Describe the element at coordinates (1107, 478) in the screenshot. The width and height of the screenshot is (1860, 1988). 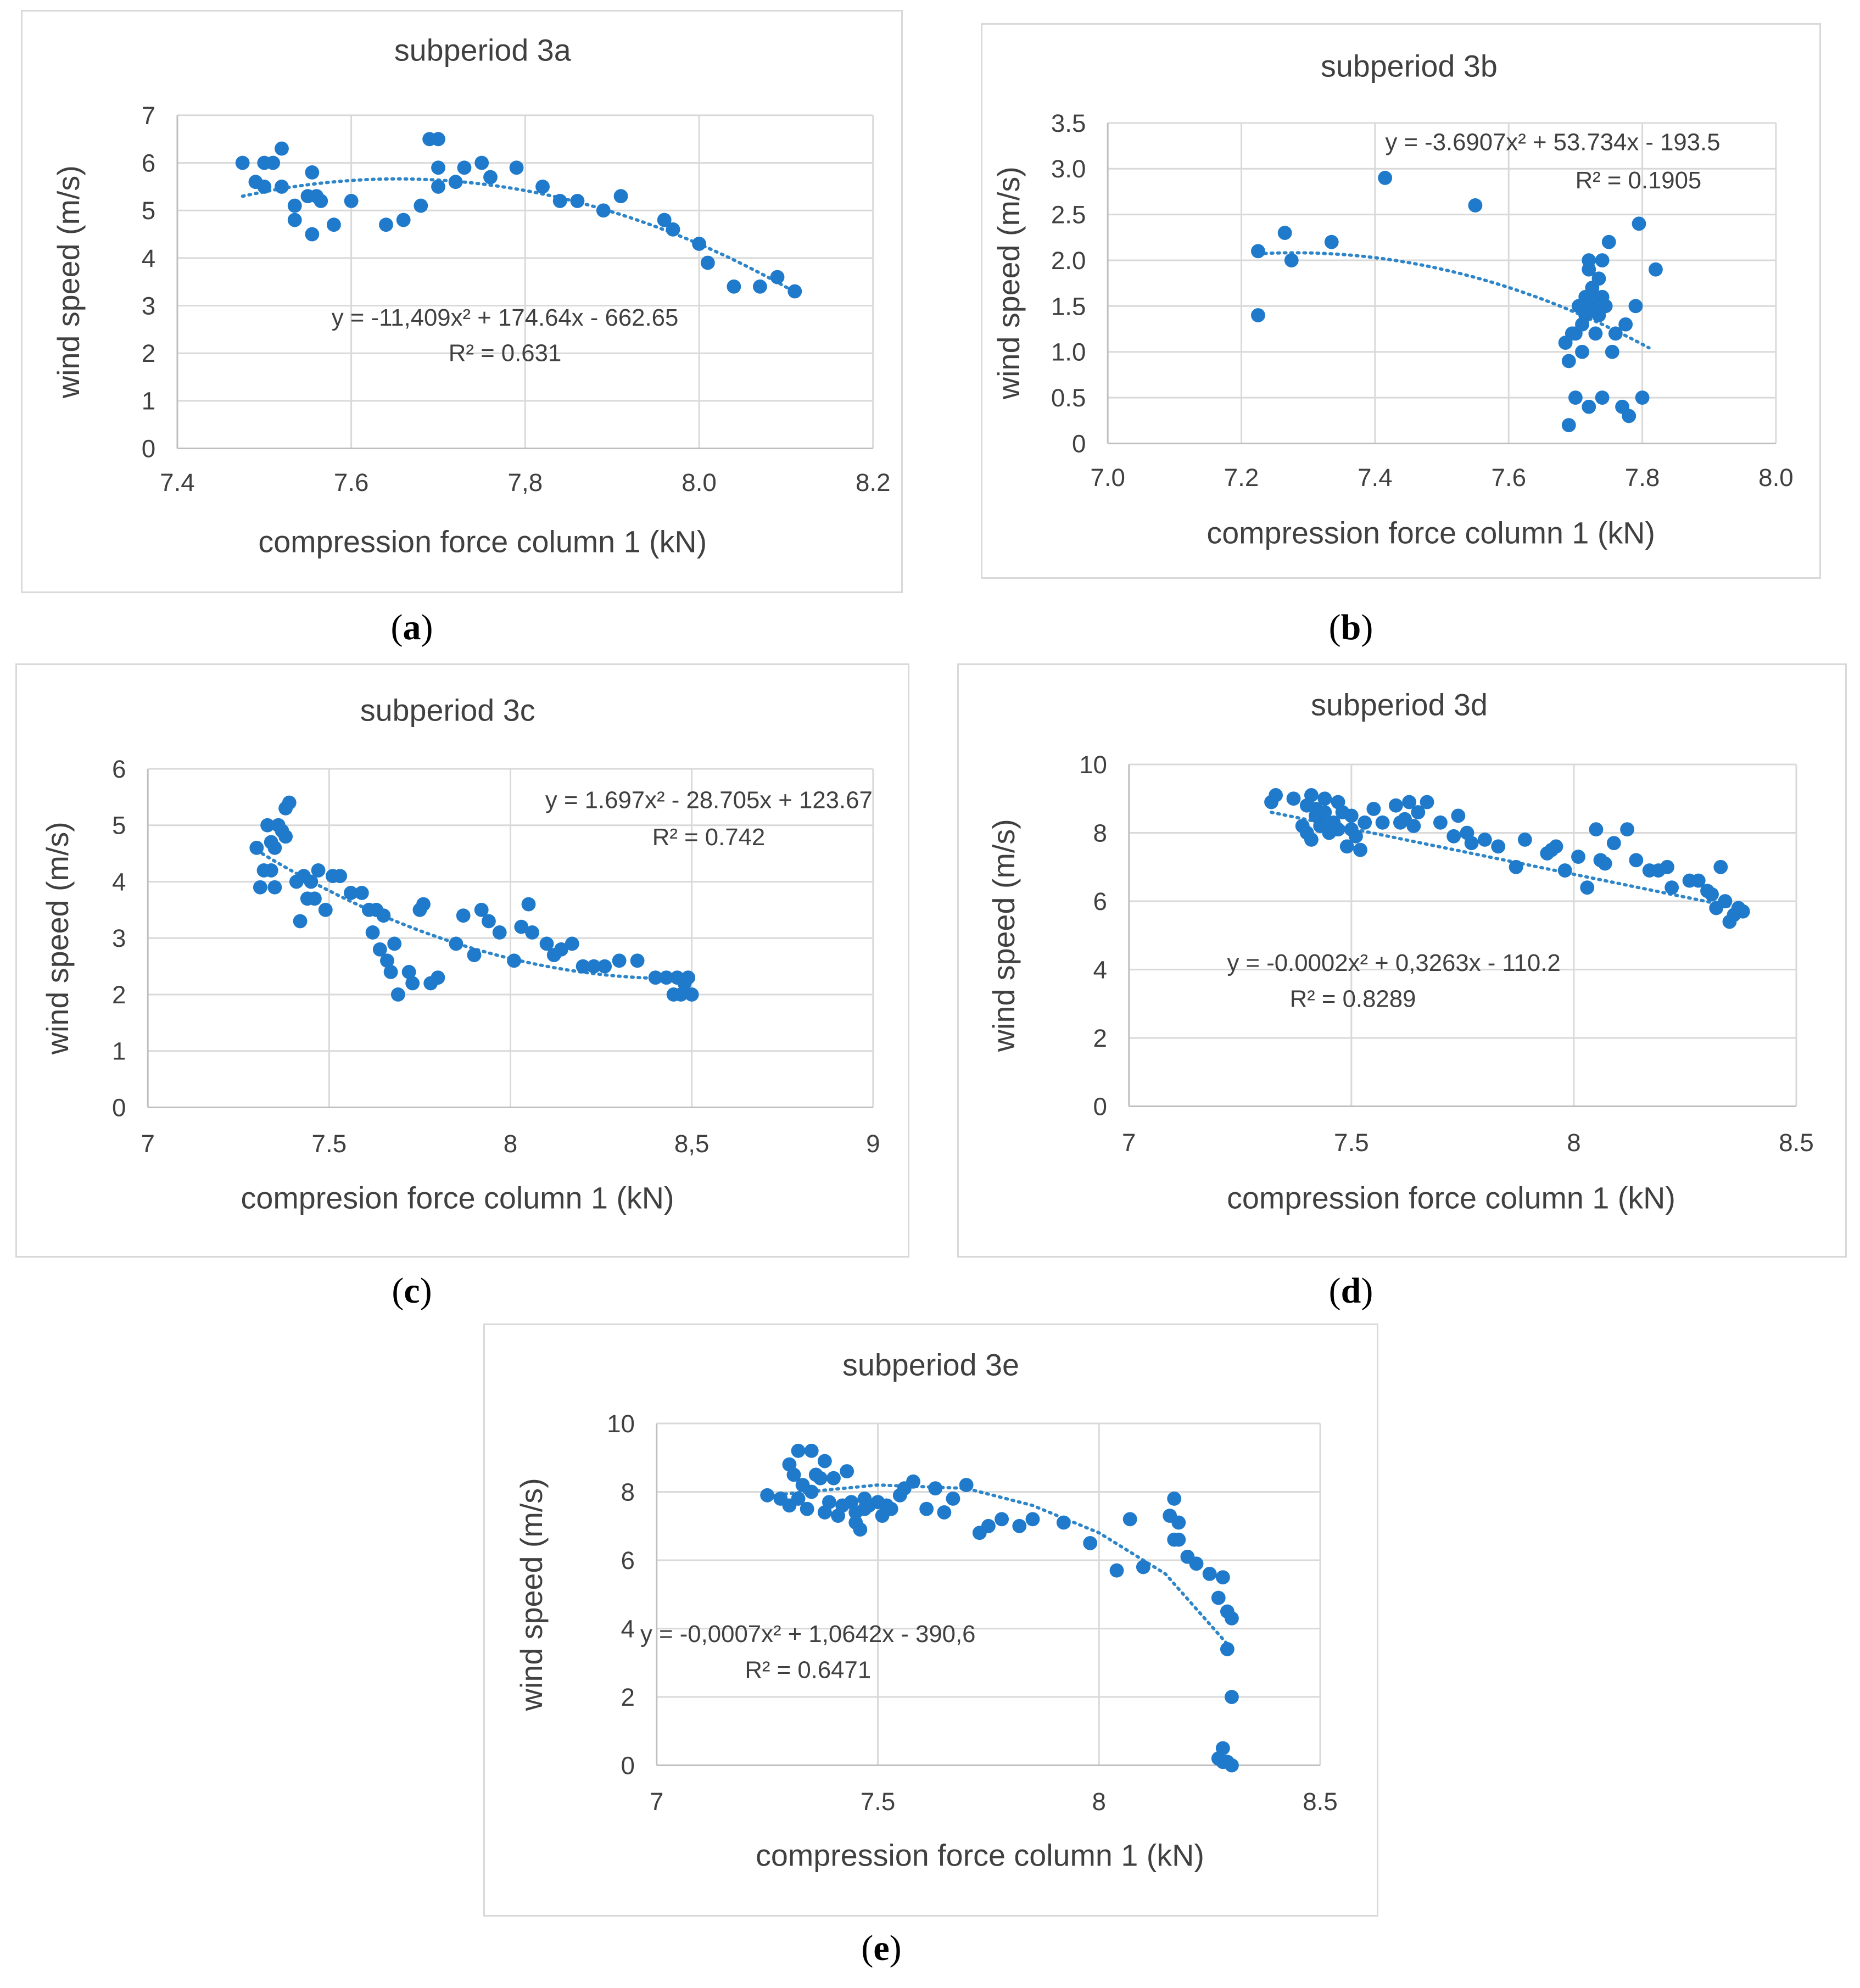
I see `x-tick-label: 7.0` at that location.